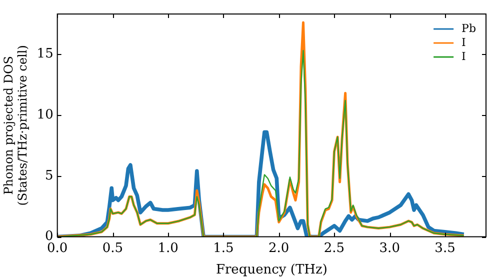 The image size is (500, 280). What do you see at coordinates (45, 114) in the screenshot?
I see `y-tick-label: 10` at bounding box center [45, 114].